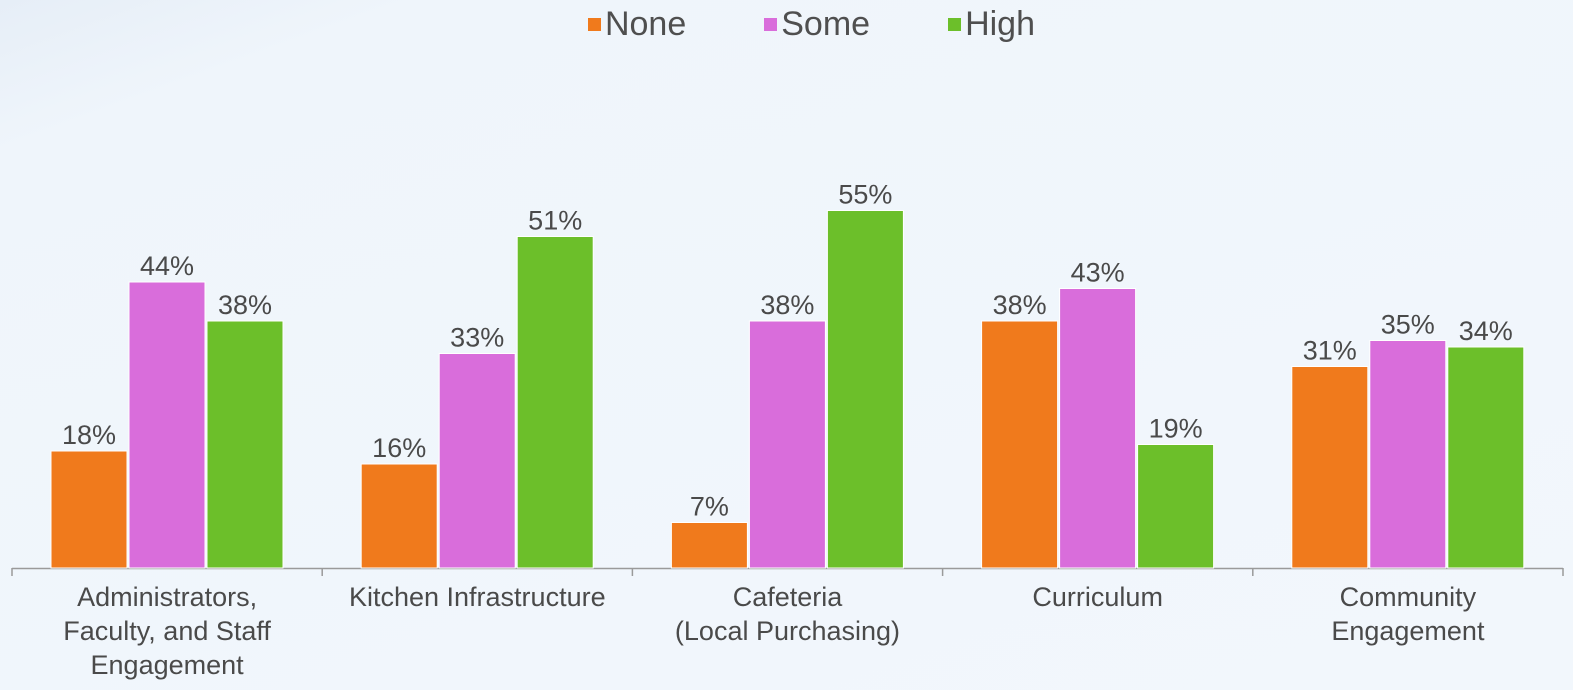  Describe the element at coordinates (865, 195) in the screenshot. I see `data-label-high-2: 55%` at that location.